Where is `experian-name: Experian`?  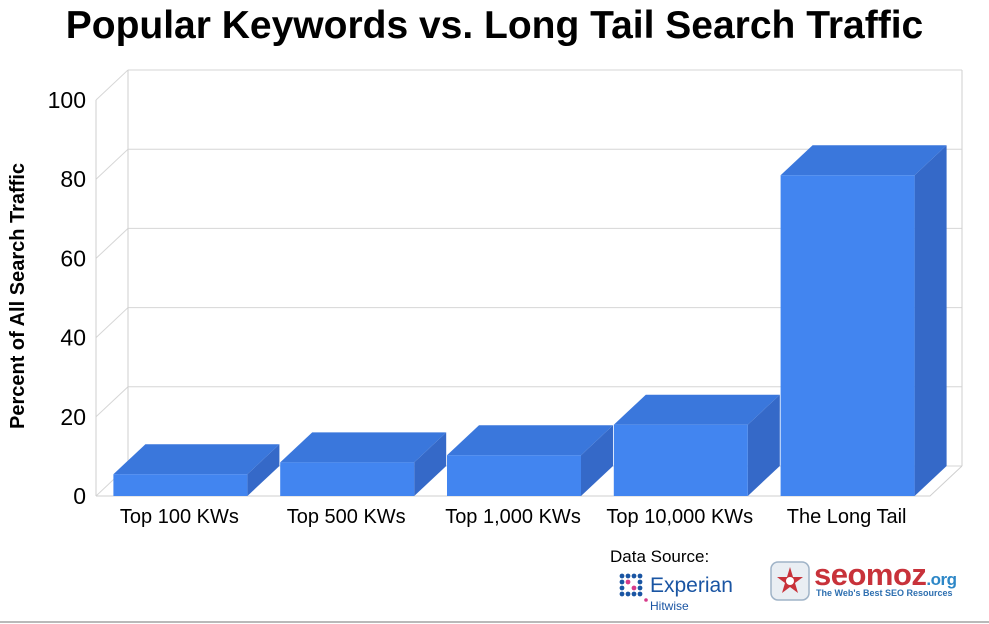
experian-name: Experian is located at coordinates (691, 585).